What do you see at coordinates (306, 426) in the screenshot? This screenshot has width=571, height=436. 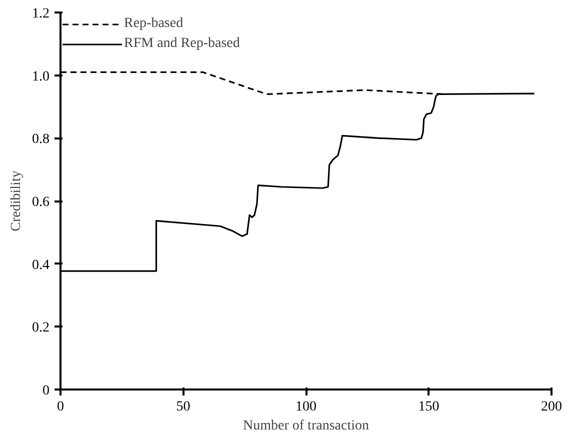 I see `x-axis-title: Number of transaction` at bounding box center [306, 426].